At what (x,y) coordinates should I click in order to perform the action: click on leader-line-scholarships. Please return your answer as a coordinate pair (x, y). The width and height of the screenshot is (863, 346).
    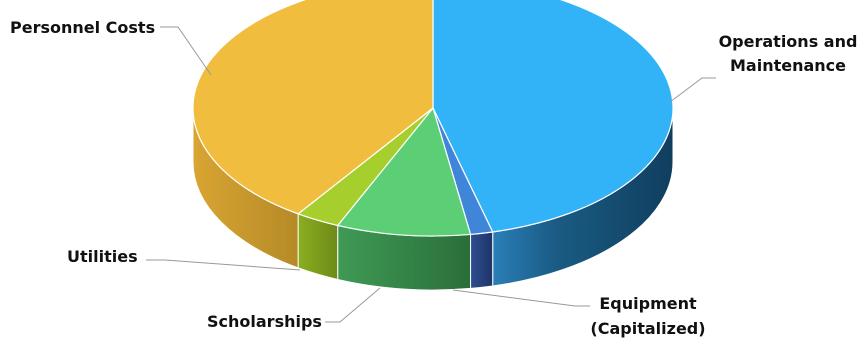
    Looking at the image, I should click on (353, 305).